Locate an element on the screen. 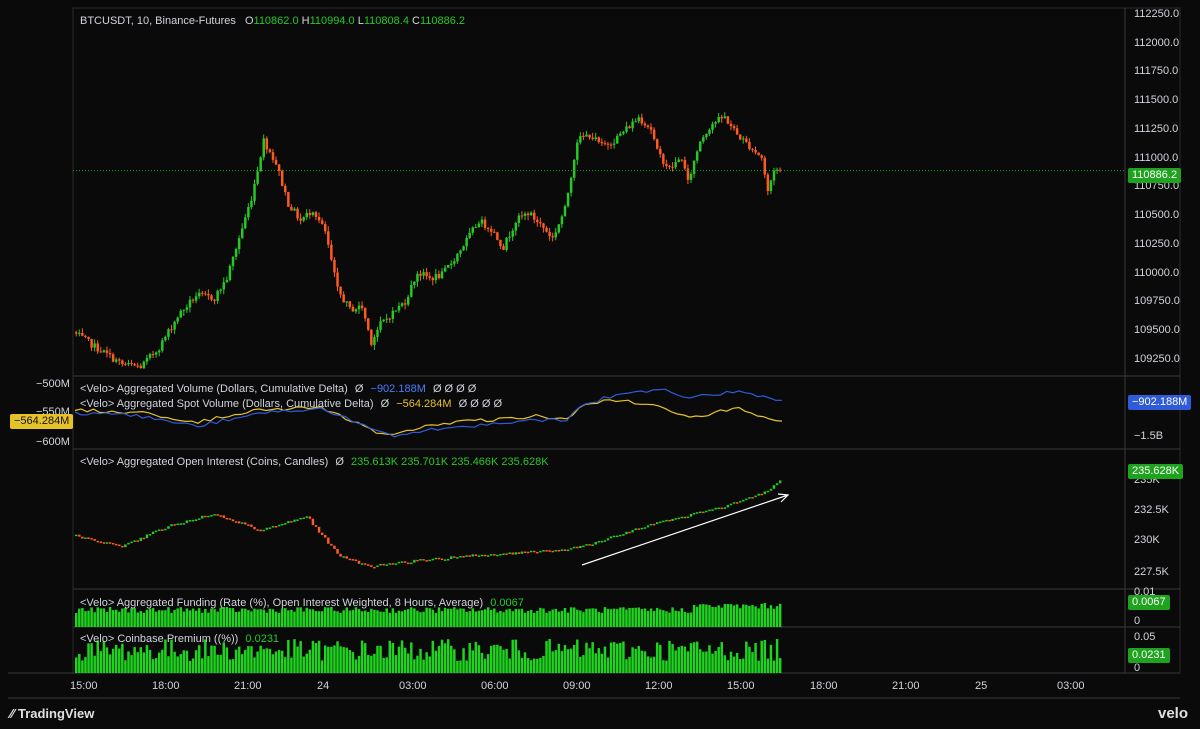 The height and width of the screenshot is (729, 1200). tradingview-logo-mark: ⁄⁄ is located at coordinates (14, 713).